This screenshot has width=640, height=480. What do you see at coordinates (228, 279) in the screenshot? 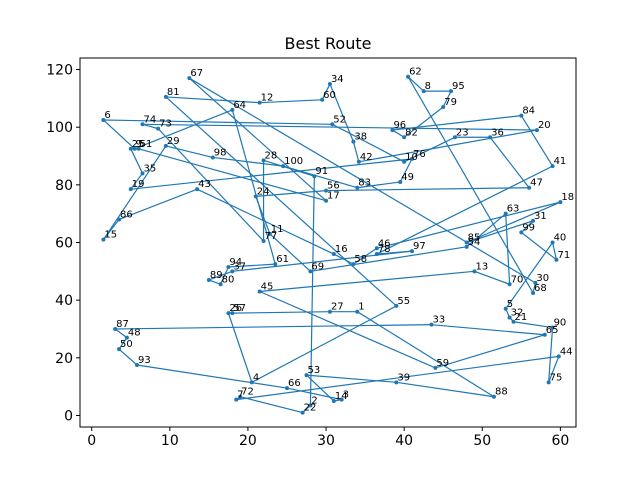
I see `point-label: 80` at bounding box center [228, 279].